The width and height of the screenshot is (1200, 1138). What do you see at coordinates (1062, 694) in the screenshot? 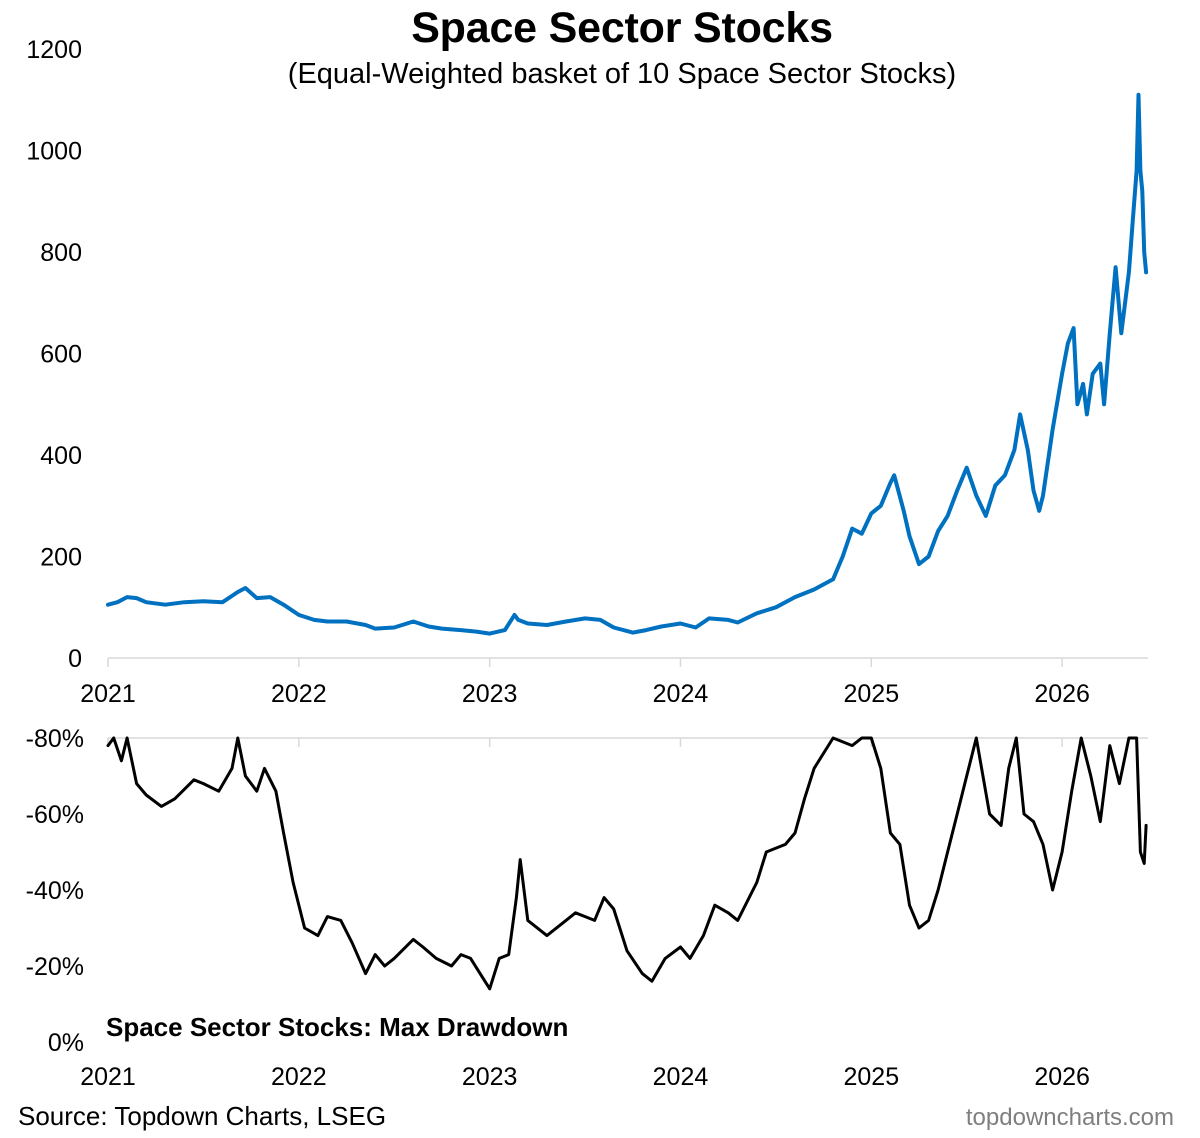
I see `price-x-tick-label: 2026` at bounding box center [1062, 694].